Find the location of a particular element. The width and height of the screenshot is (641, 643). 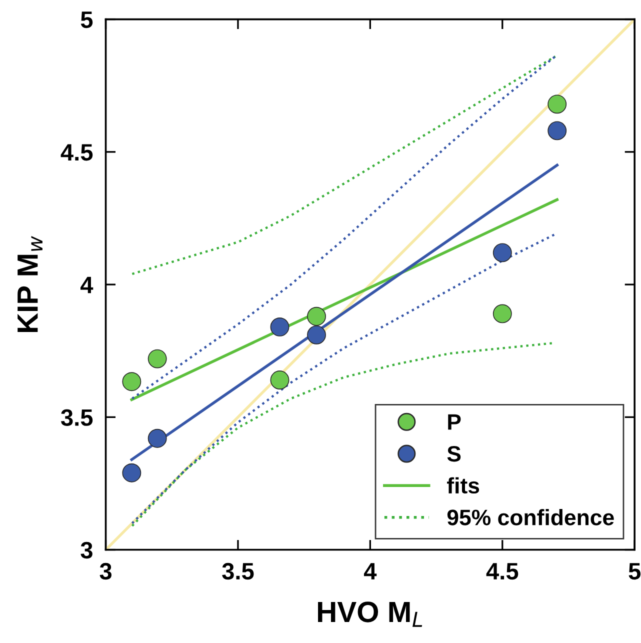

x-tick-label: 4 is located at coordinates (370, 571).